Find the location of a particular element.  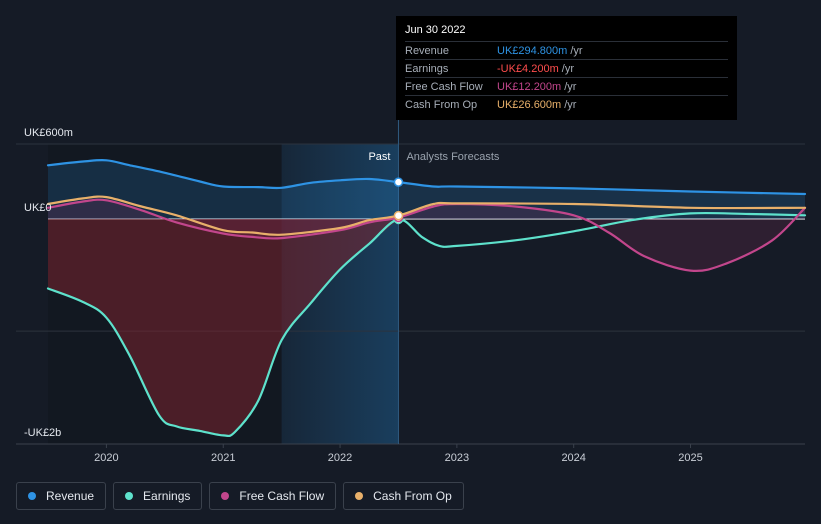

tooltip-label: Free Cash Flow is located at coordinates (444, 86).